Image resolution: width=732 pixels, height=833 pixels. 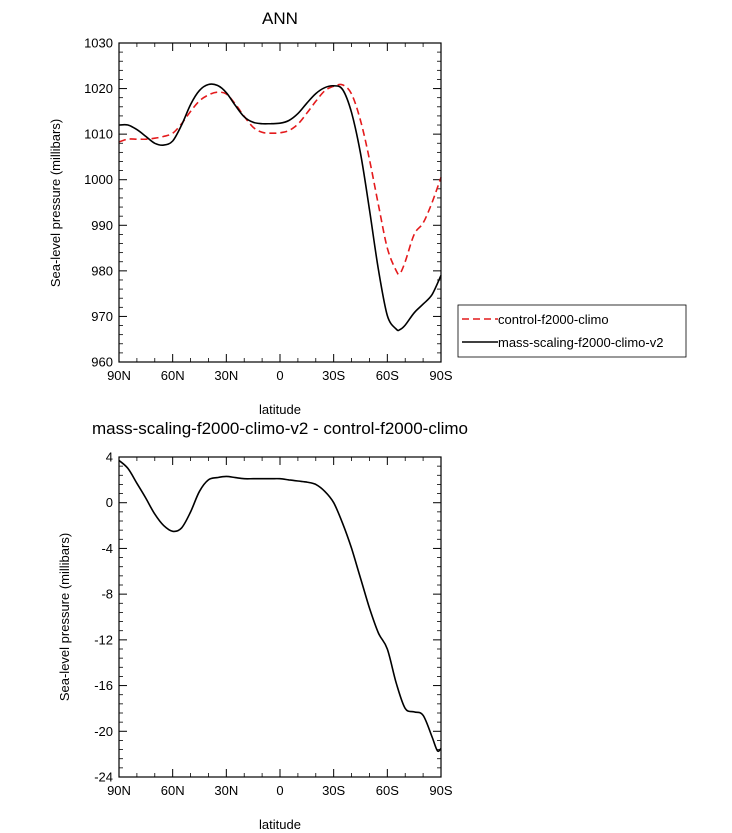 What do you see at coordinates (102, 225) in the screenshot?
I see `y-tick-label: 990` at bounding box center [102, 225].